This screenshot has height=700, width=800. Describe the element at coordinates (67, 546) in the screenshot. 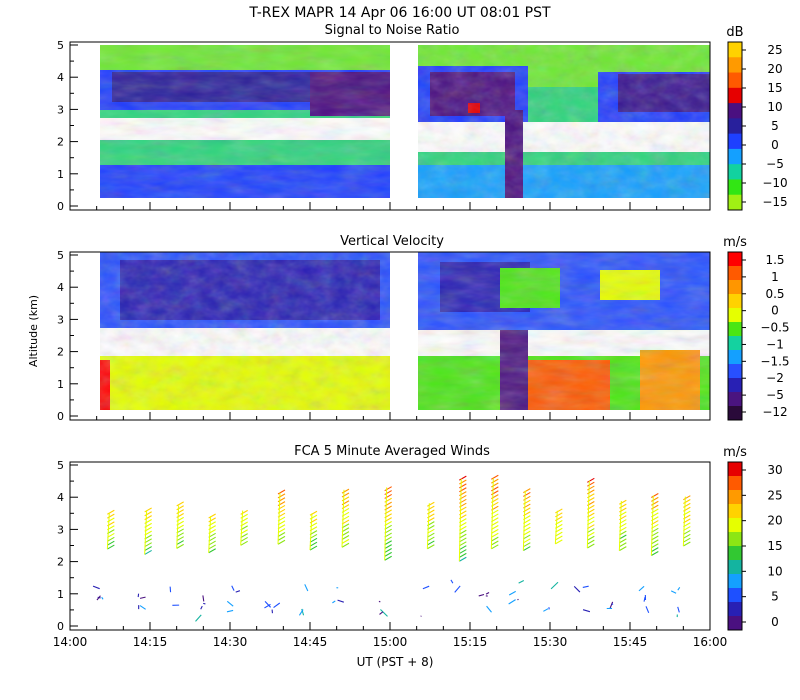

I see `wind-y-axis: 0 1 2 3 4 5` at that location.